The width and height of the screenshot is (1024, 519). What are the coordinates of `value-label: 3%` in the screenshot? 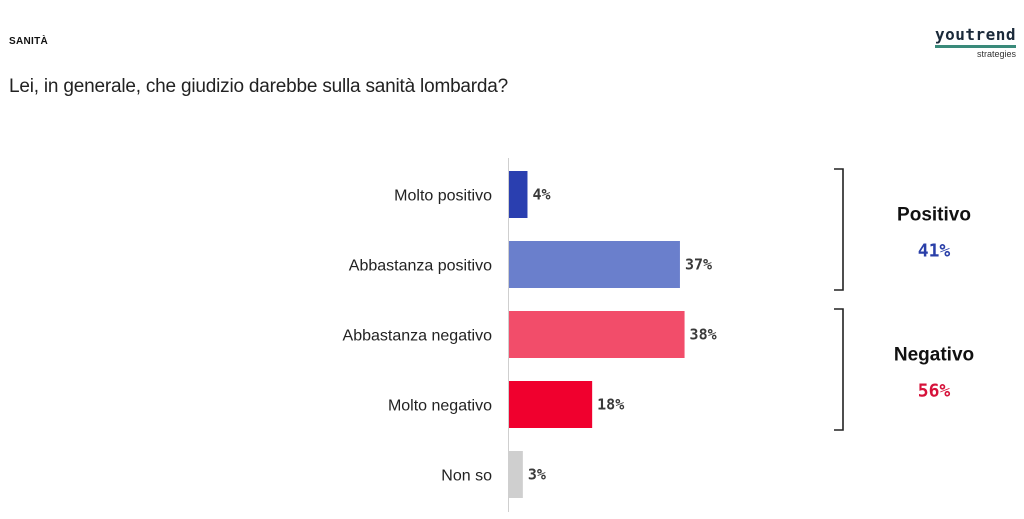 It's located at (537, 475).